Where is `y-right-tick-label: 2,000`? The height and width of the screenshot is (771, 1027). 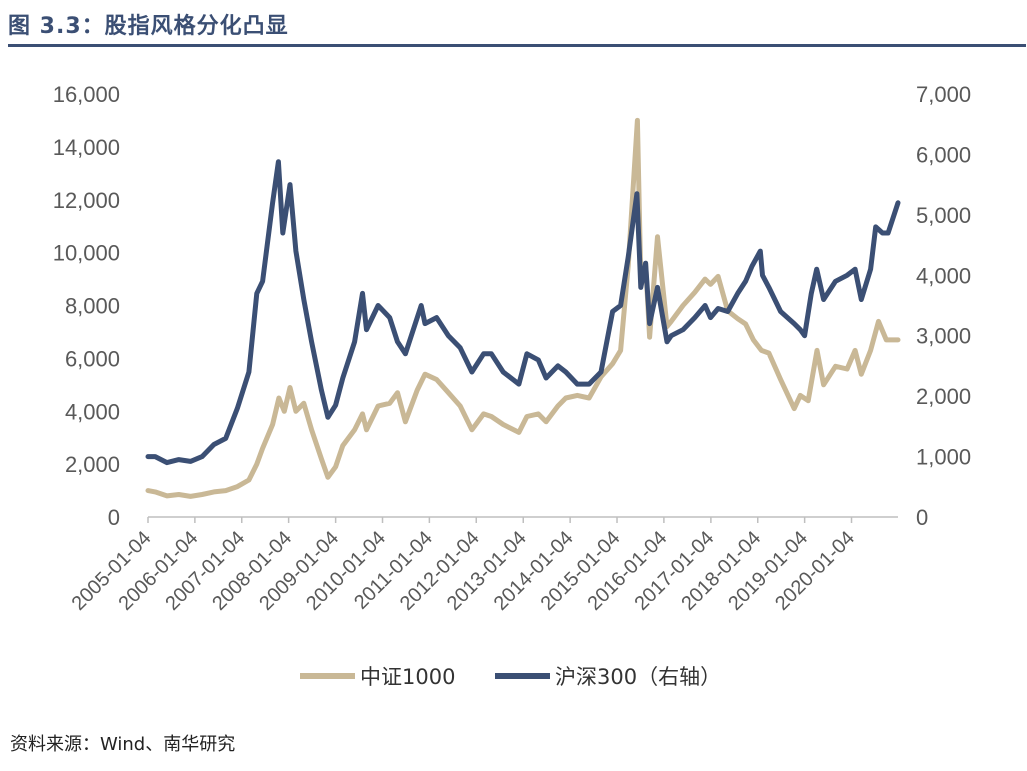
y-right-tick-label: 2,000 is located at coordinates (943, 396).